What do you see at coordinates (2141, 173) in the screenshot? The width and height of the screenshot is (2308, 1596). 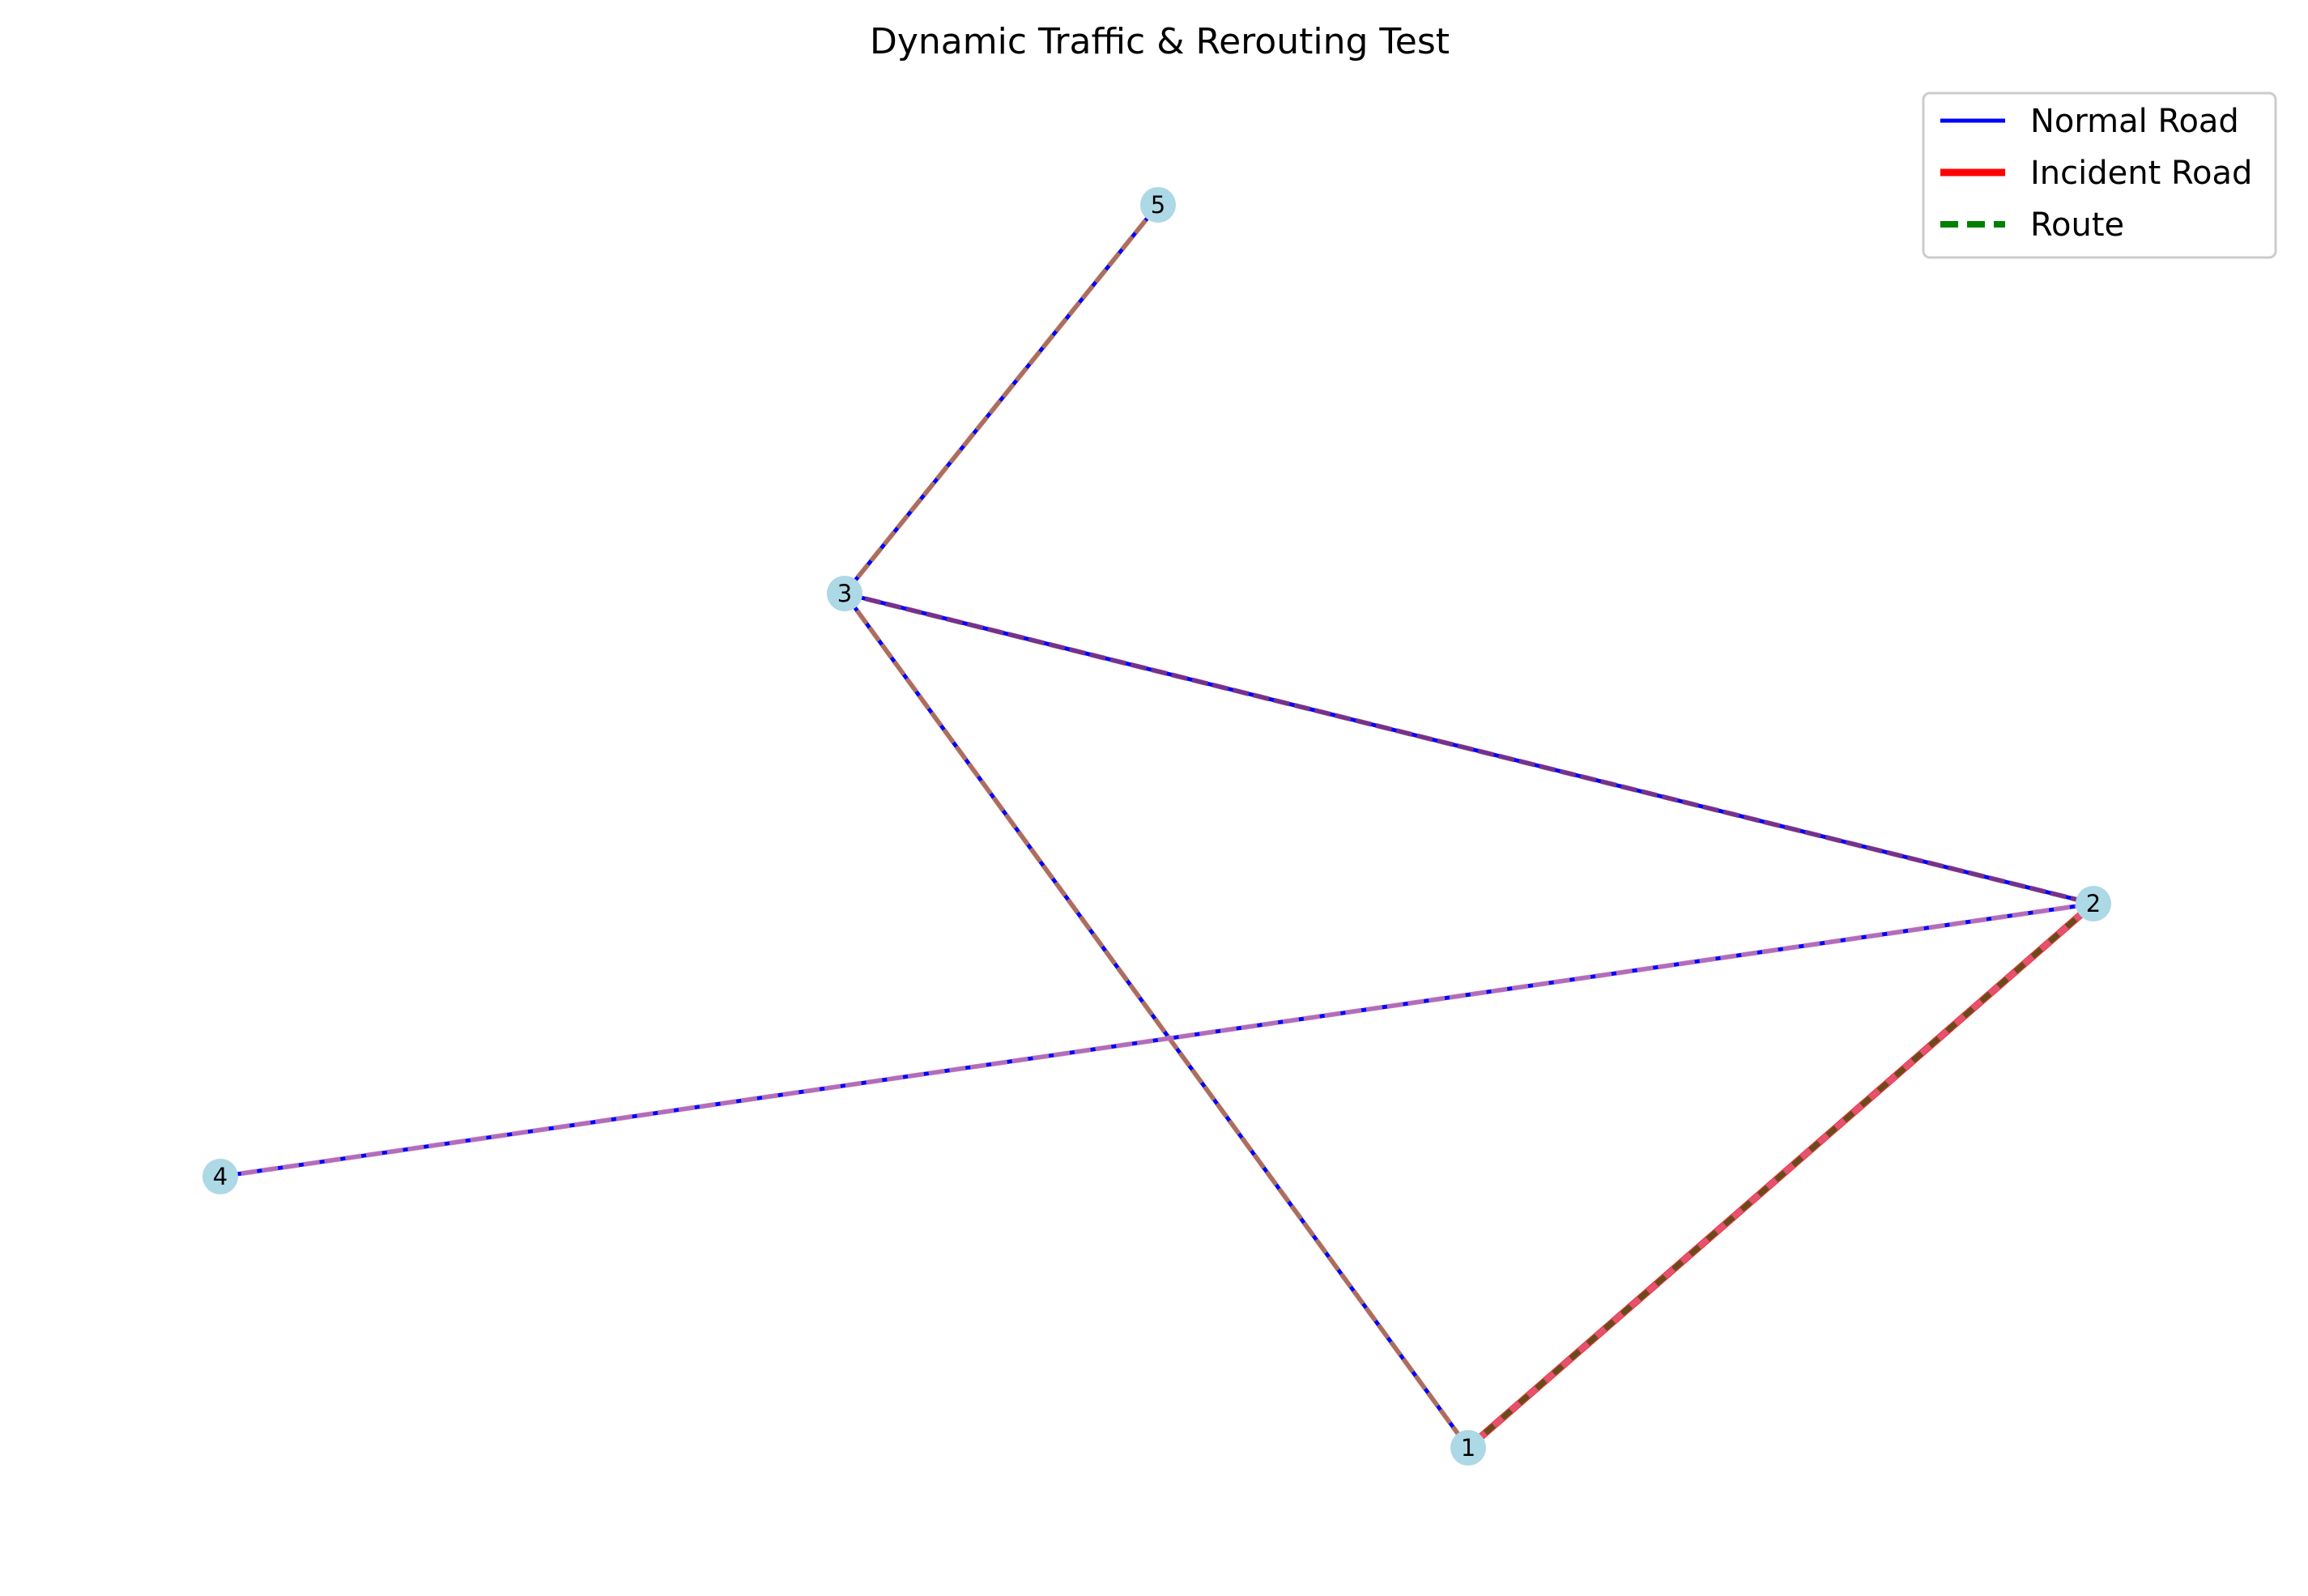 I see `legend-incident-road-label: Incident Road` at bounding box center [2141, 173].